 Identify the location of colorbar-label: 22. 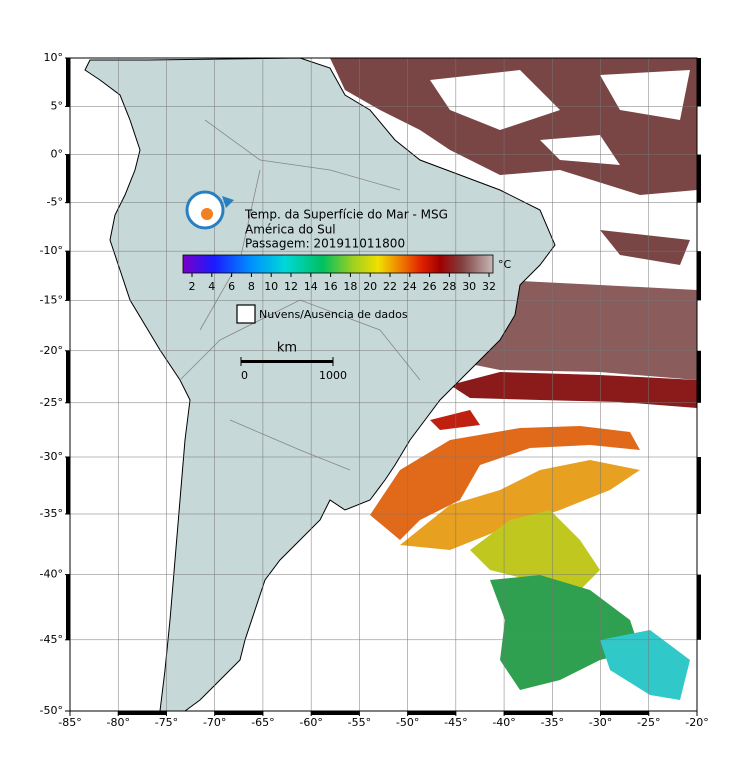
(390, 286).